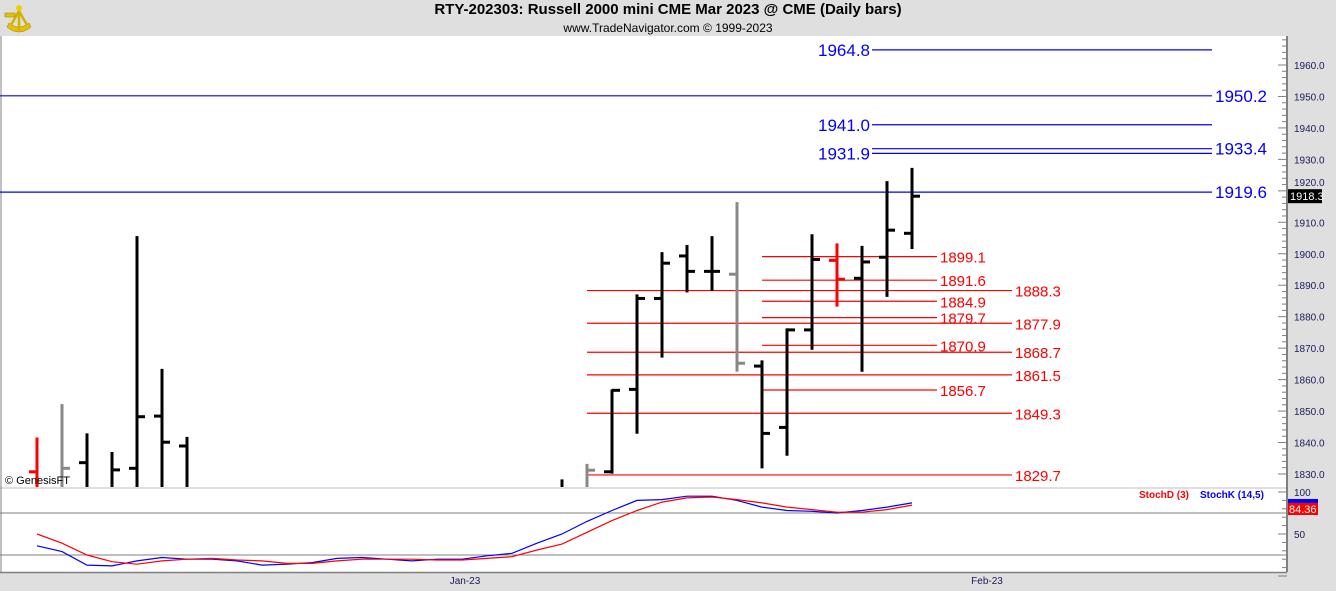 This screenshot has height=591, width=1336. Describe the element at coordinates (1309, 129) in the screenshot. I see `y-tick-label: 1940.0` at that location.